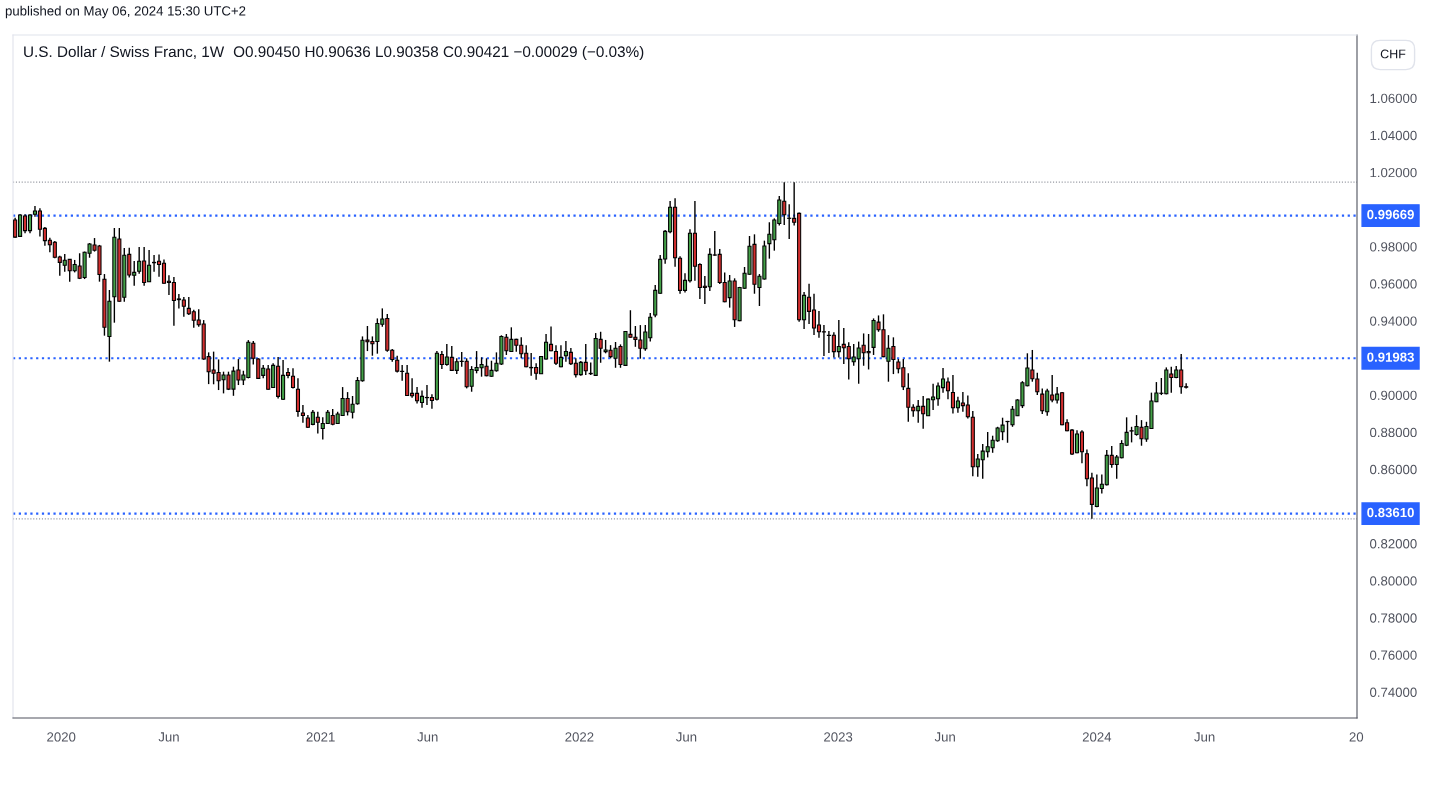 Image resolution: width=1441 pixels, height=798 pixels. Describe the element at coordinates (1393, 247) in the screenshot. I see `y-tick-label: 0.98000` at that location.